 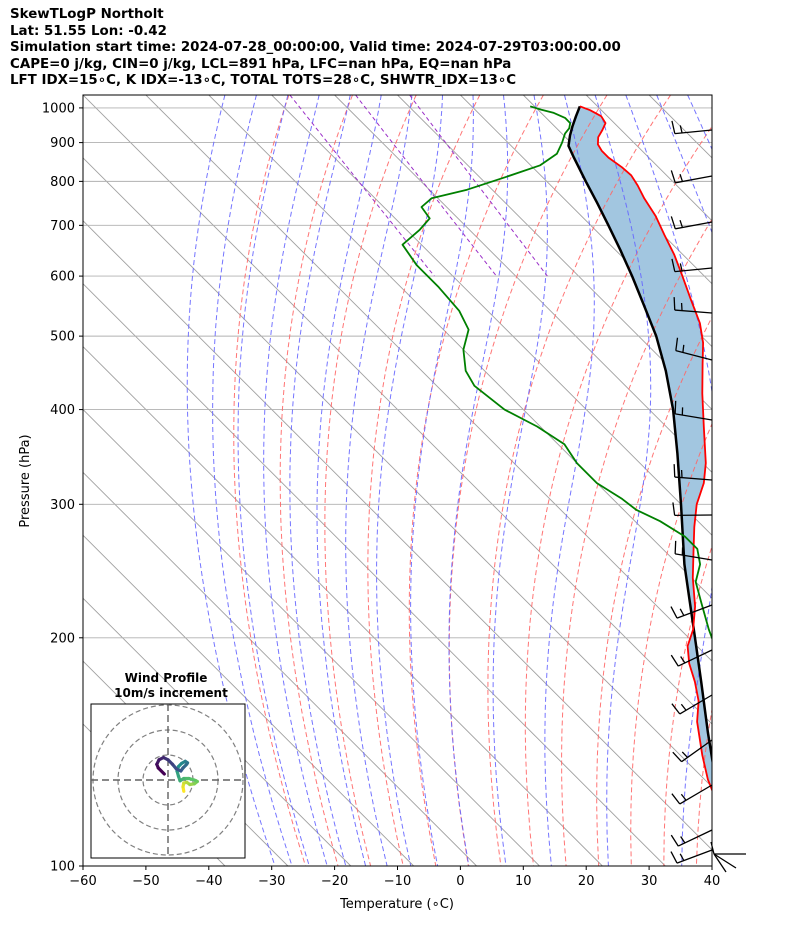 I want to click on x-tick-label: 20, so click(x=586, y=881).